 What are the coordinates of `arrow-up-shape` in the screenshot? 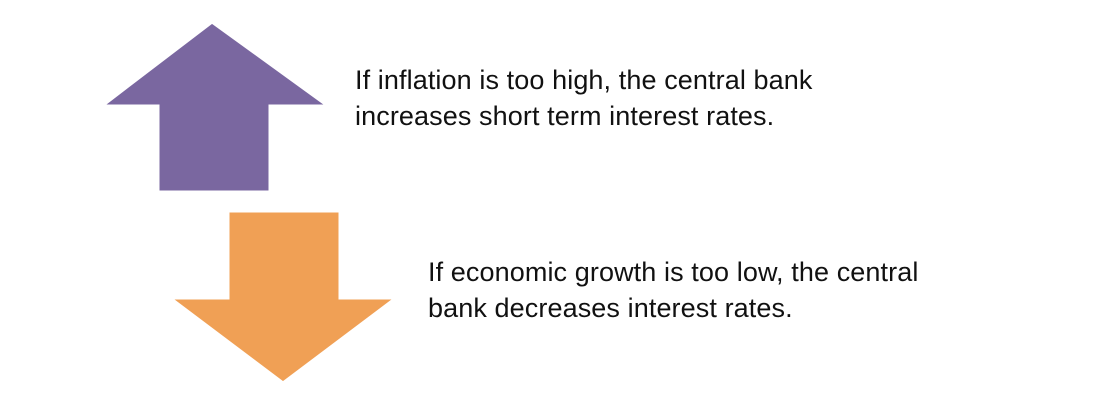 It's located at (215, 107).